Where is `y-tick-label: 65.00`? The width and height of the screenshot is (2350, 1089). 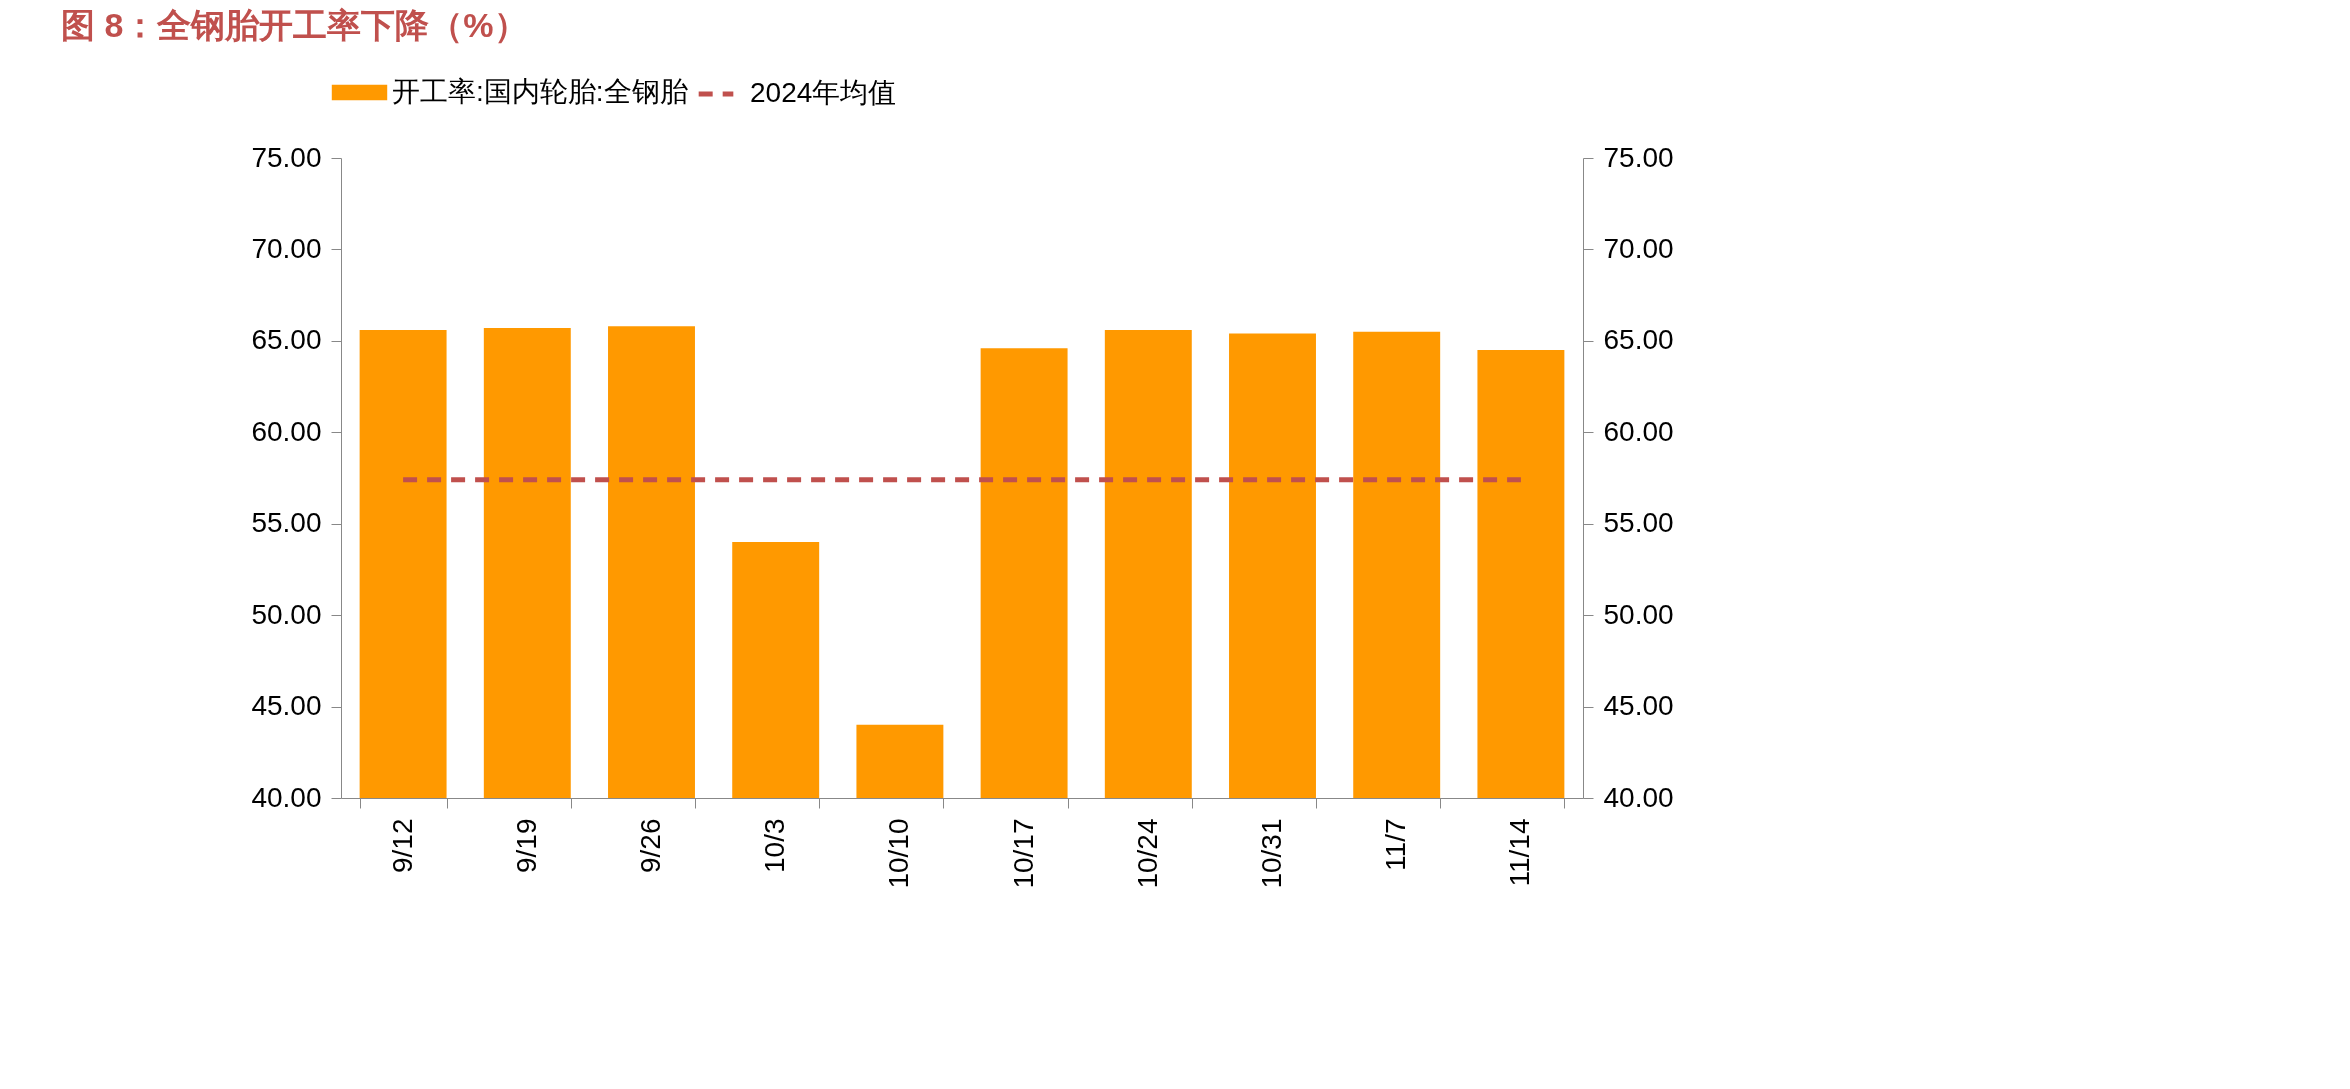
y-tick-label: 65.00 is located at coordinates (286, 340).